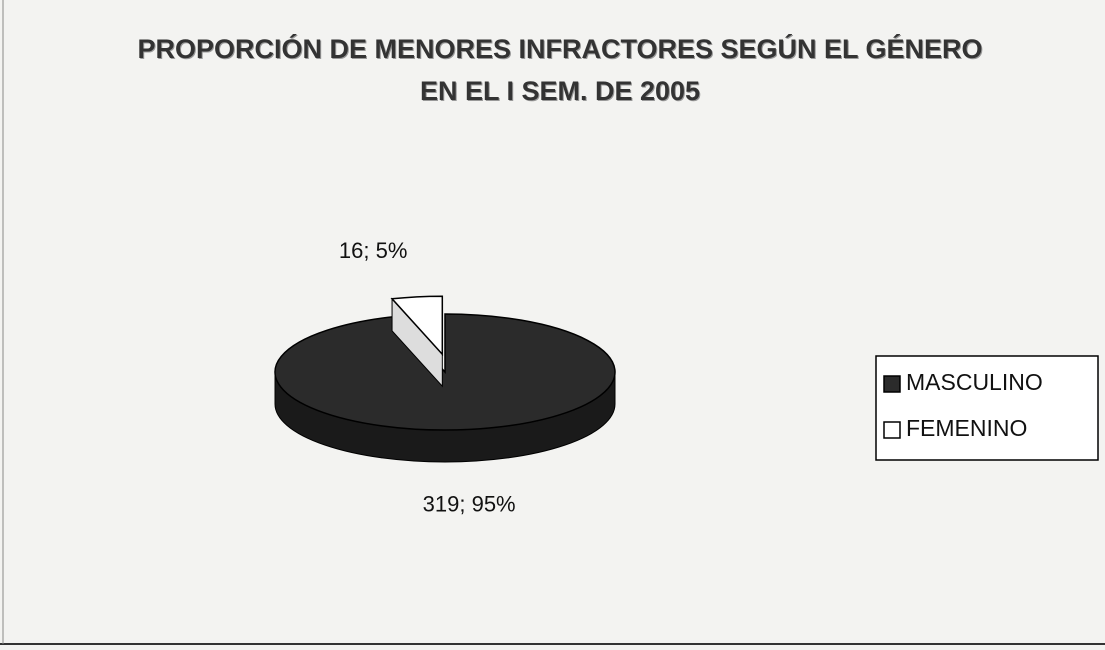 The image size is (1105, 650). What do you see at coordinates (974, 382) in the screenshot?
I see `legend-label: MASCULINO` at bounding box center [974, 382].